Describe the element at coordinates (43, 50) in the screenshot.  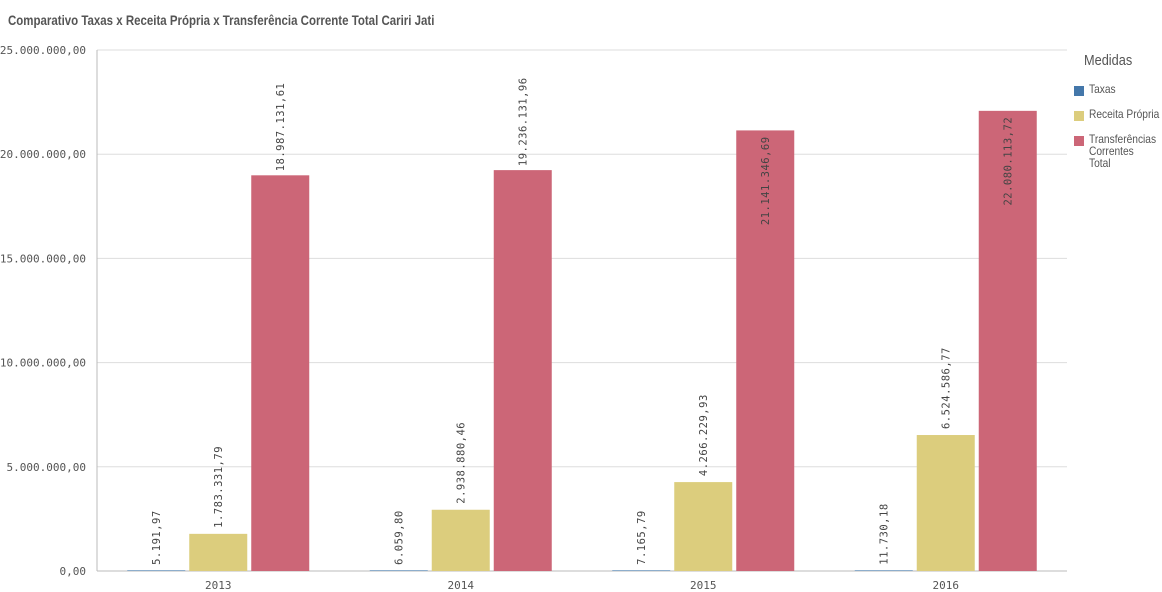
I see `y-tick-label: 25.000.000,00` at that location.